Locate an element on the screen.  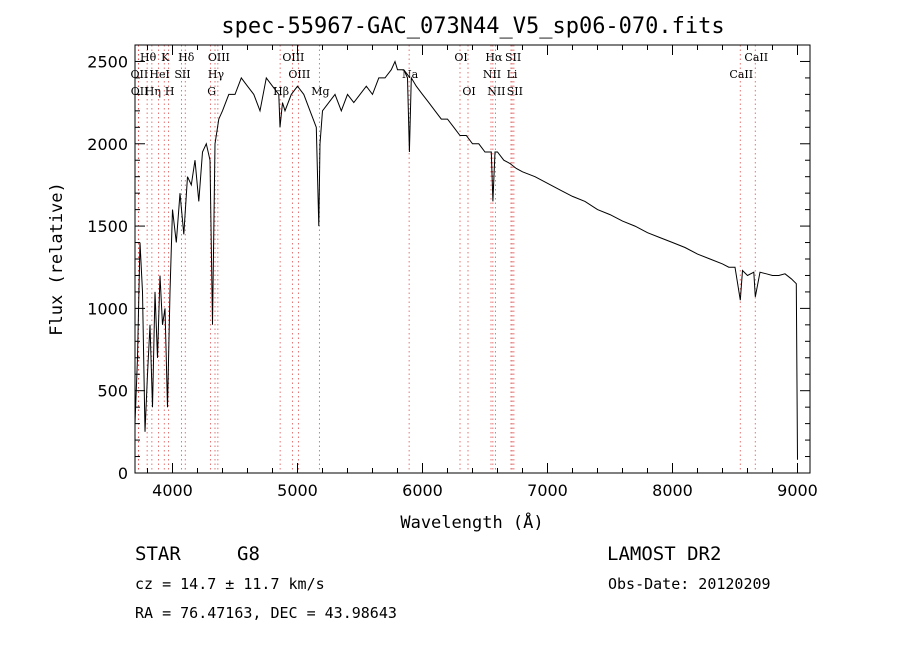
observation-date: Obs-Date: 20120209 is located at coordinates (689, 584).